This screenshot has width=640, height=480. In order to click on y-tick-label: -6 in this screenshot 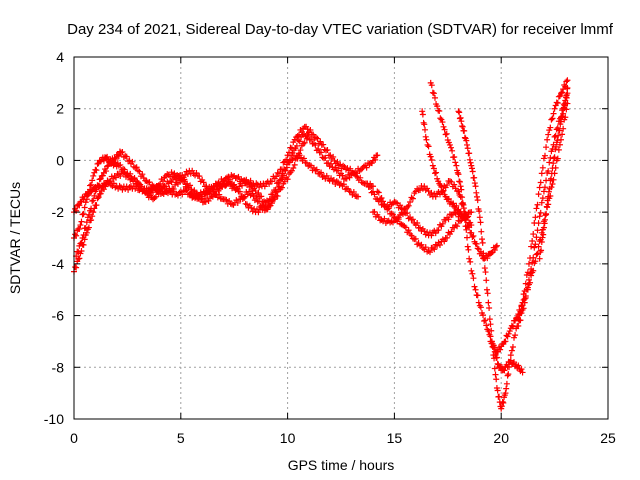, I will do `click(58, 316)`.